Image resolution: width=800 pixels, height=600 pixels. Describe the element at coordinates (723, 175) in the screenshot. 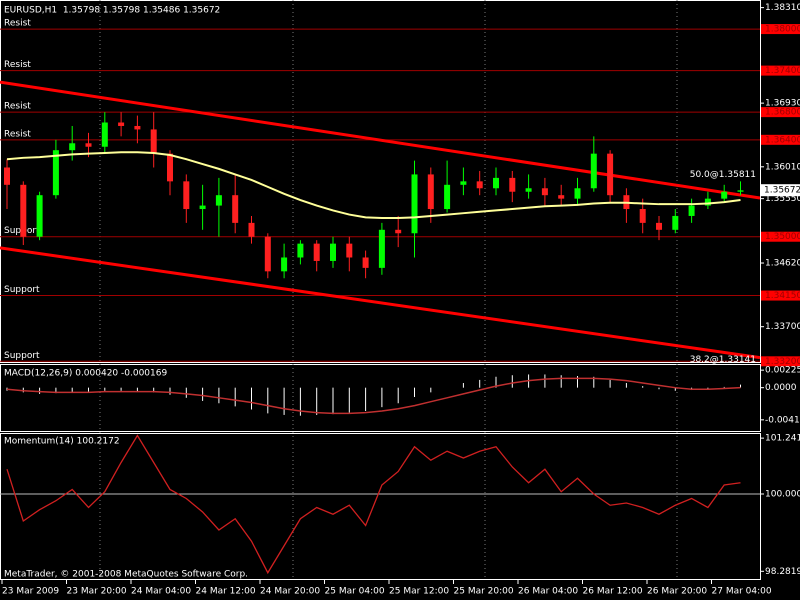

I see `fib-label: 50.0@1.35811` at that location.